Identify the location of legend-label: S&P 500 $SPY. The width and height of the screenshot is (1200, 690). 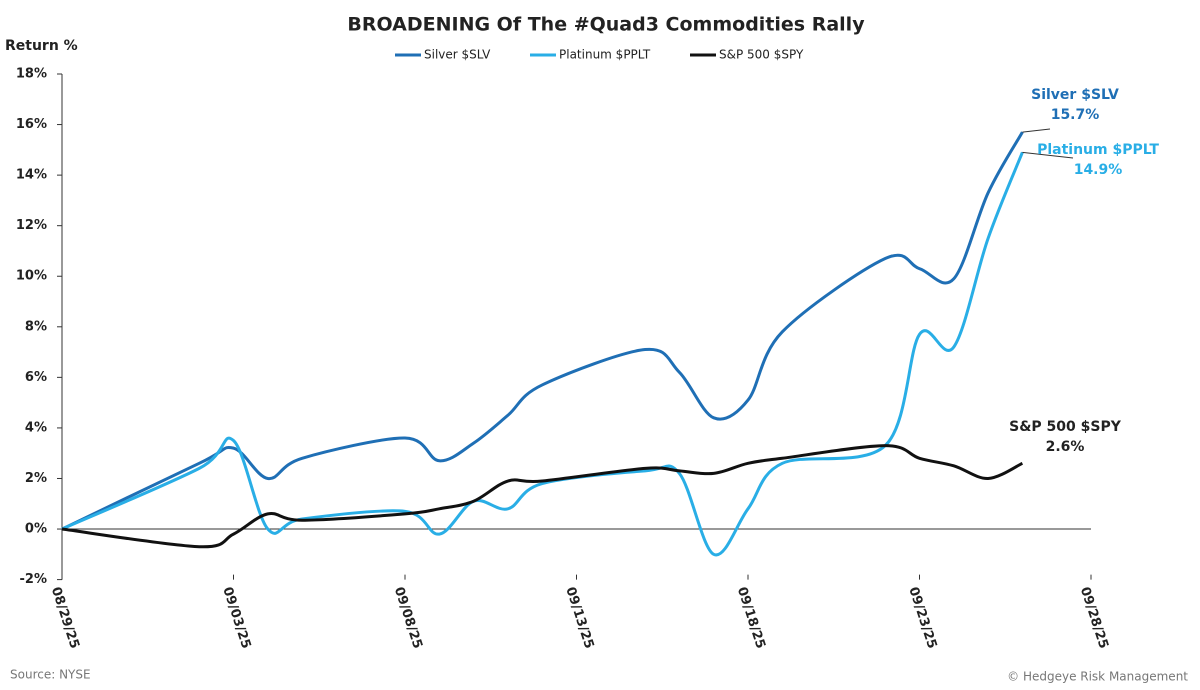
(761, 55).